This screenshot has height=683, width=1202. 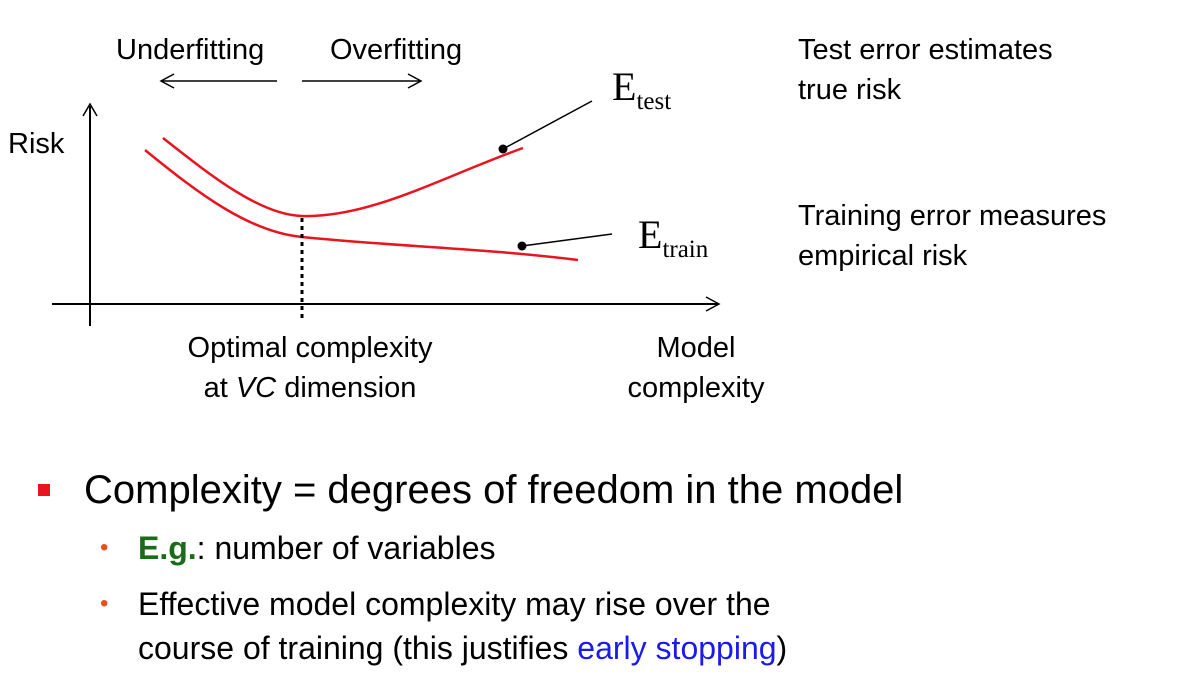 I want to click on y-axis-arrowhead, so click(x=90, y=109).